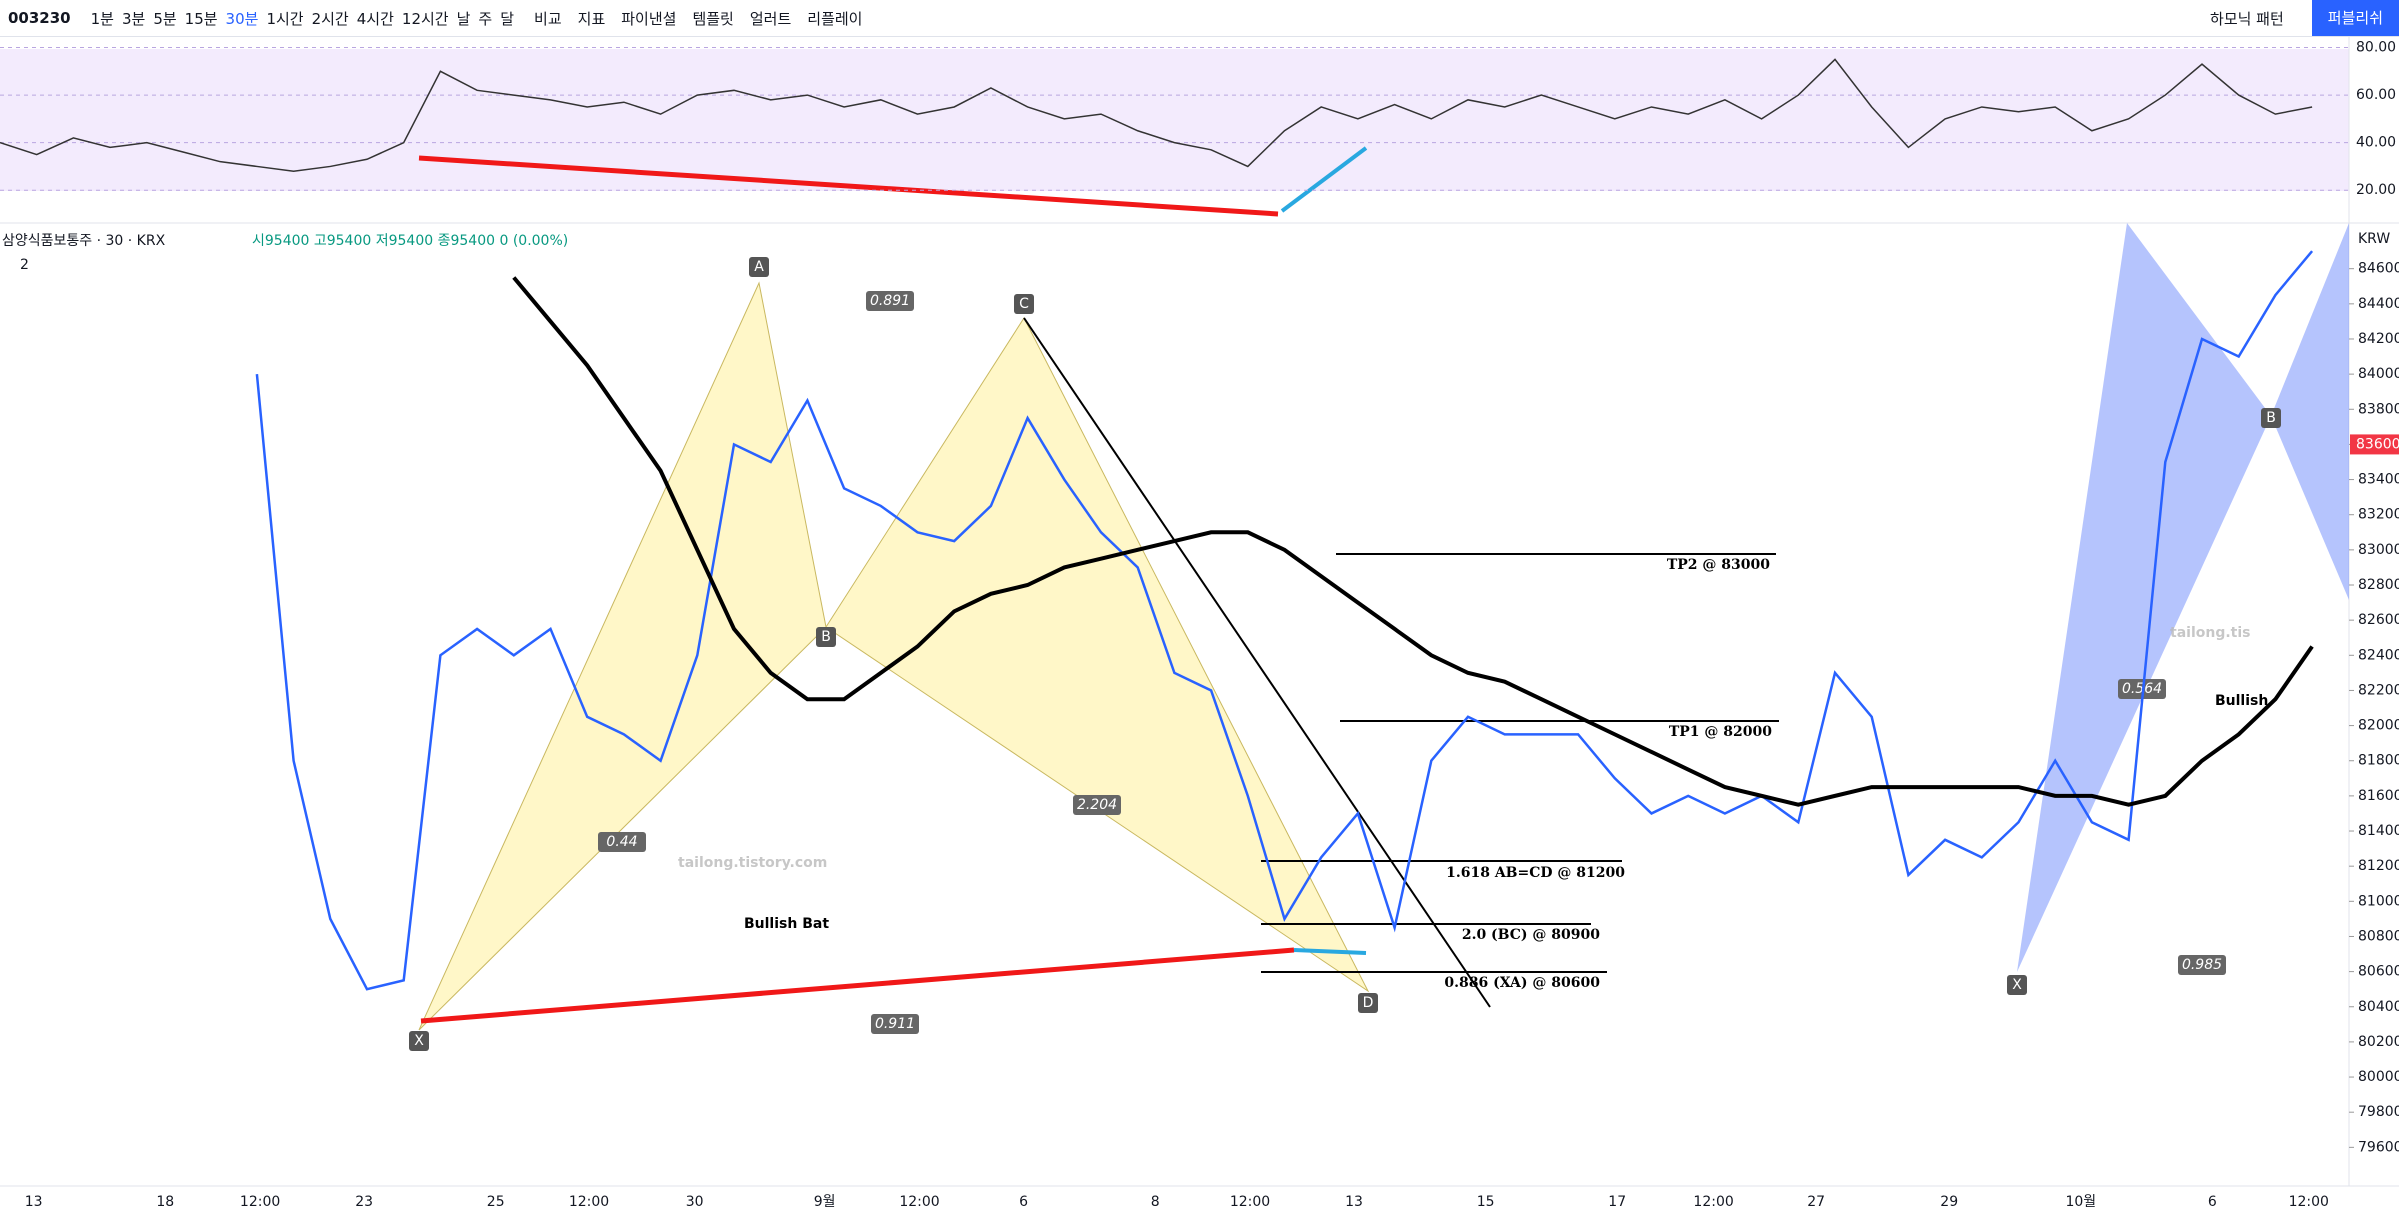  I want to click on price-tick-label: 79800, so click(2378, 1112).